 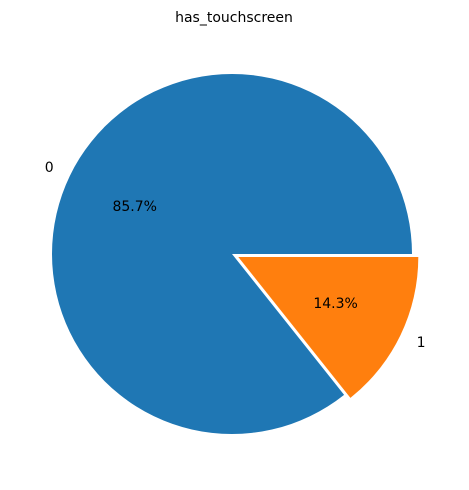 What do you see at coordinates (234, 18) in the screenshot?
I see `chart-title: has_touchscreen` at bounding box center [234, 18].